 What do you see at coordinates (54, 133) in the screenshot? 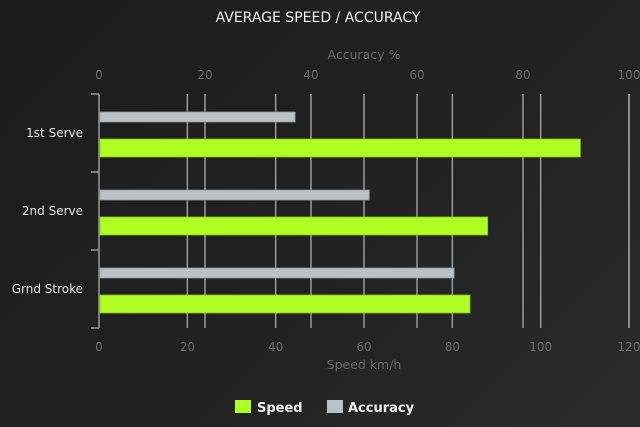
I see `category-label: 1st Serve` at bounding box center [54, 133].